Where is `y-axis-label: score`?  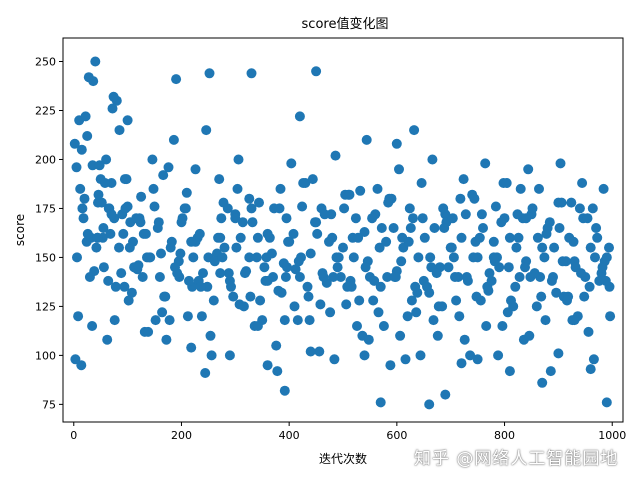
y-axis-label: score is located at coordinates (20, 230).